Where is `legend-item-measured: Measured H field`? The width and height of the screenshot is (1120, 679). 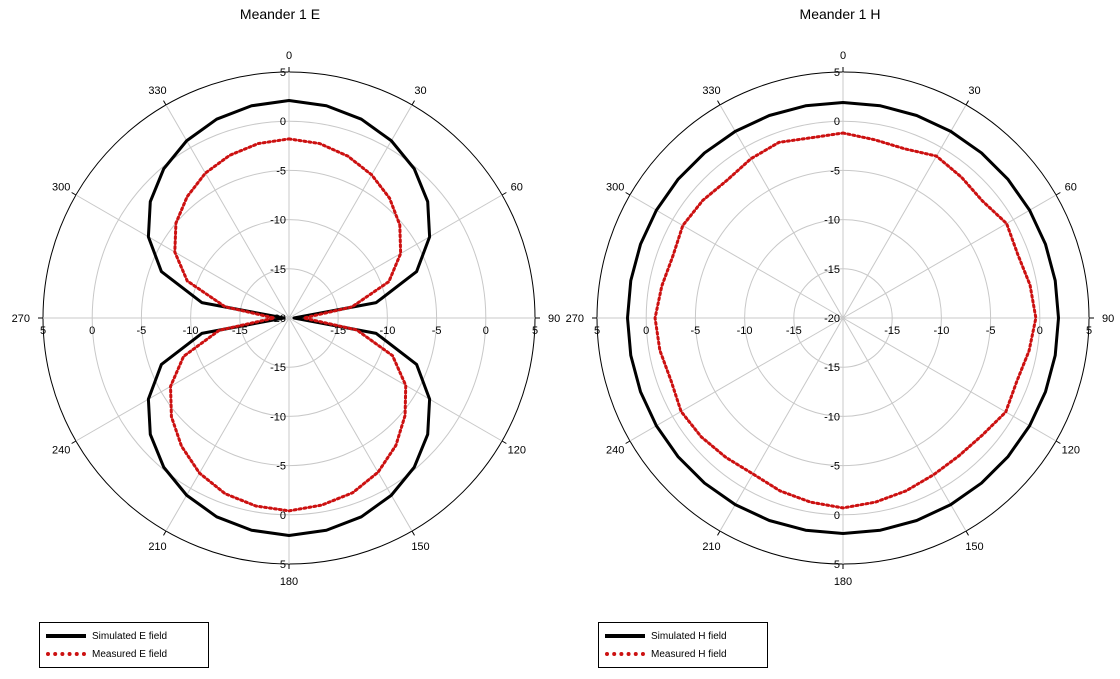
legend-item-measured: Measured H field is located at coordinates (666, 654).